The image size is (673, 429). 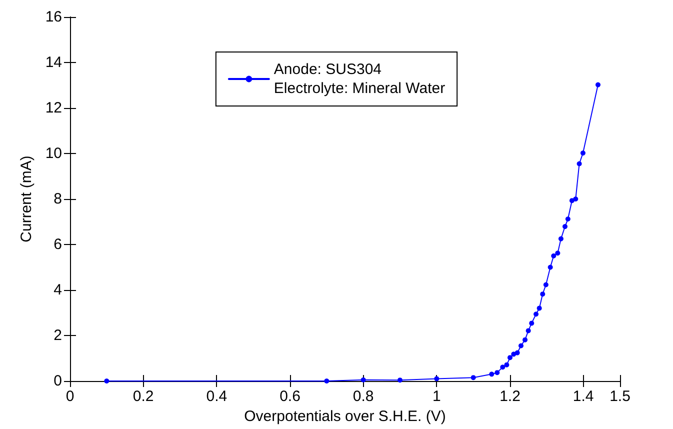 I want to click on y-tick-label: 12, so click(x=53, y=108).